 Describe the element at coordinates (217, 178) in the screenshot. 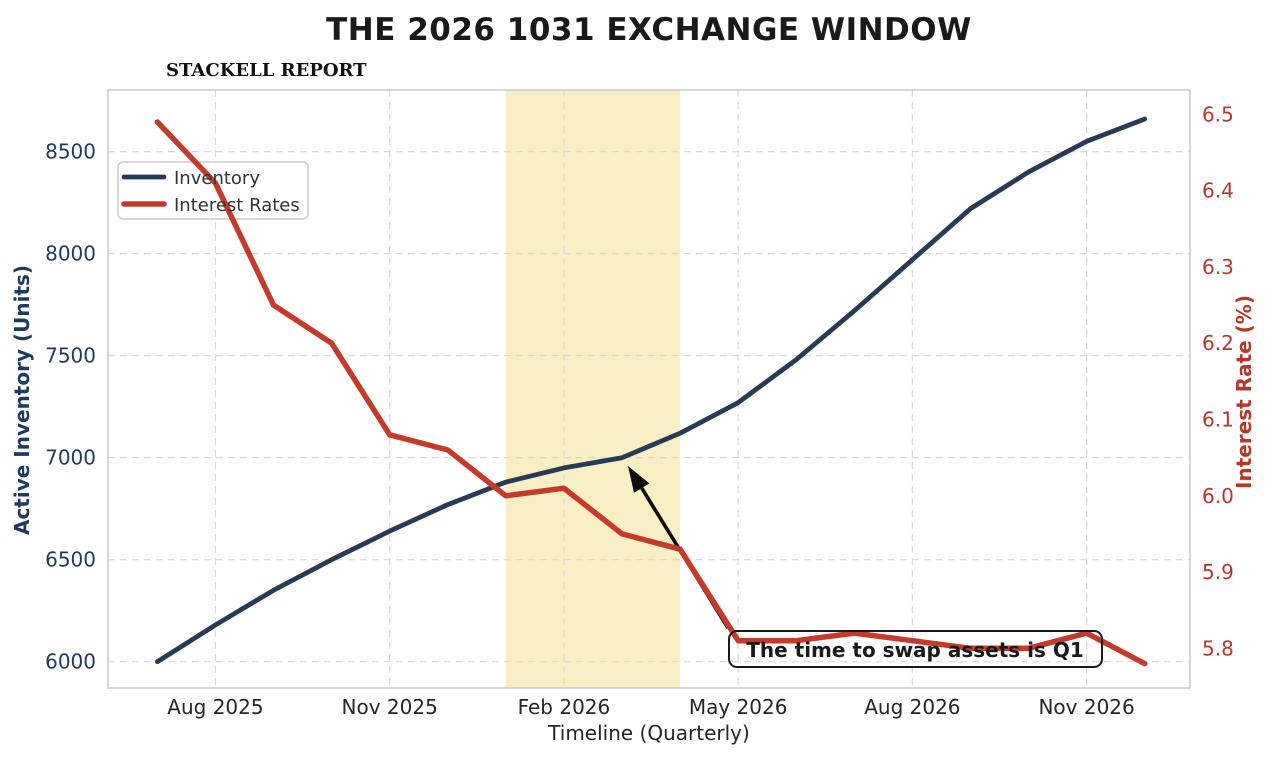

I see `legend-item-inventory: Inventory` at that location.